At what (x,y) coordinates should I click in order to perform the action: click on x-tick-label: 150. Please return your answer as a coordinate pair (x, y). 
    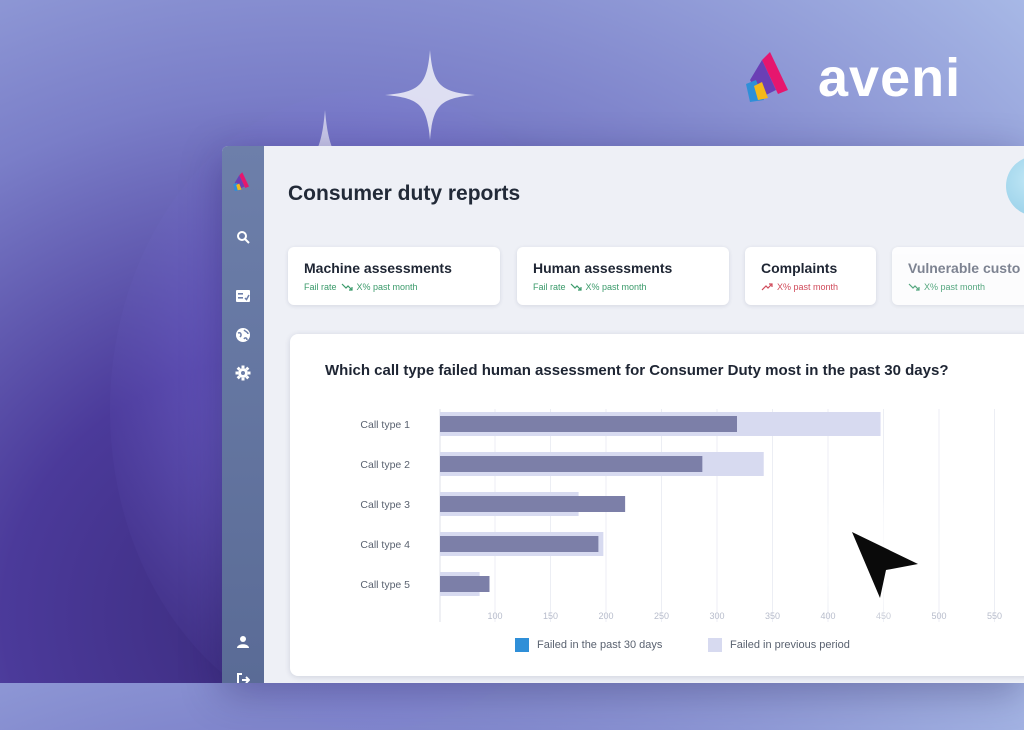
    Looking at the image, I should click on (550, 616).